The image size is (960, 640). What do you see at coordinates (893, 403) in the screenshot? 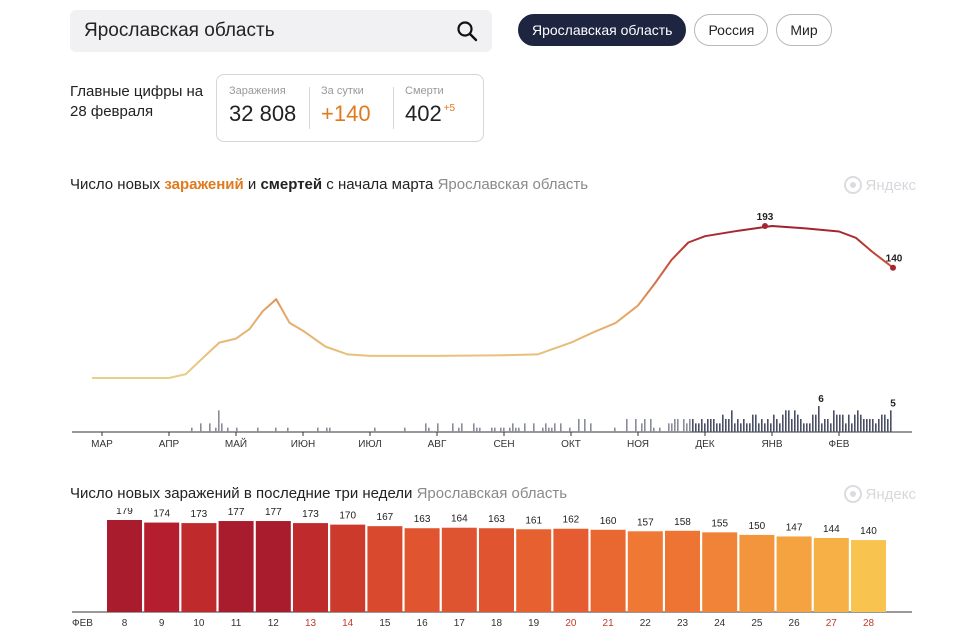
I see `deaths-last-label: 5` at bounding box center [893, 403].